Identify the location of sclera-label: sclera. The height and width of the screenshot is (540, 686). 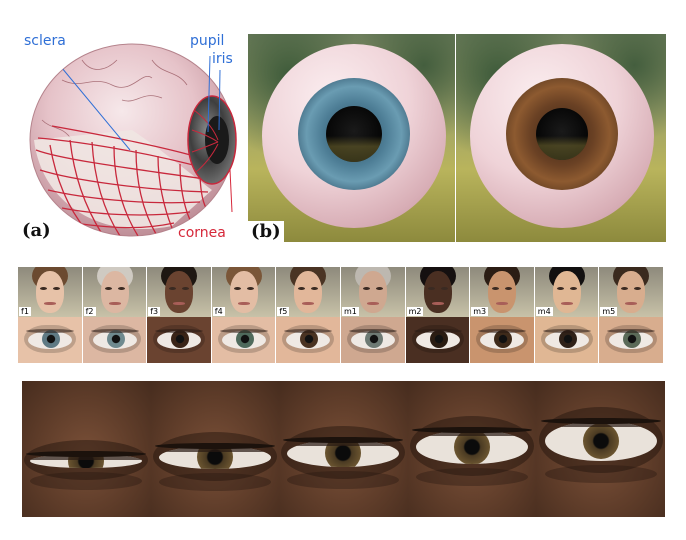
(45, 41).